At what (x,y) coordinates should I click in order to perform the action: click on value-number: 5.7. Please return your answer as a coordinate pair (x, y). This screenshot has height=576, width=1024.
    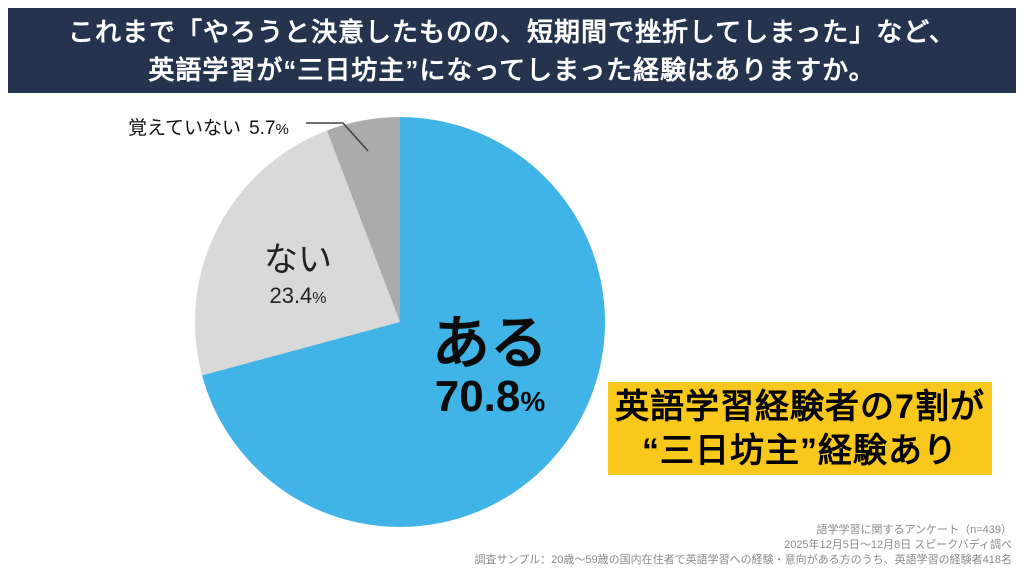
    Looking at the image, I should click on (262, 128).